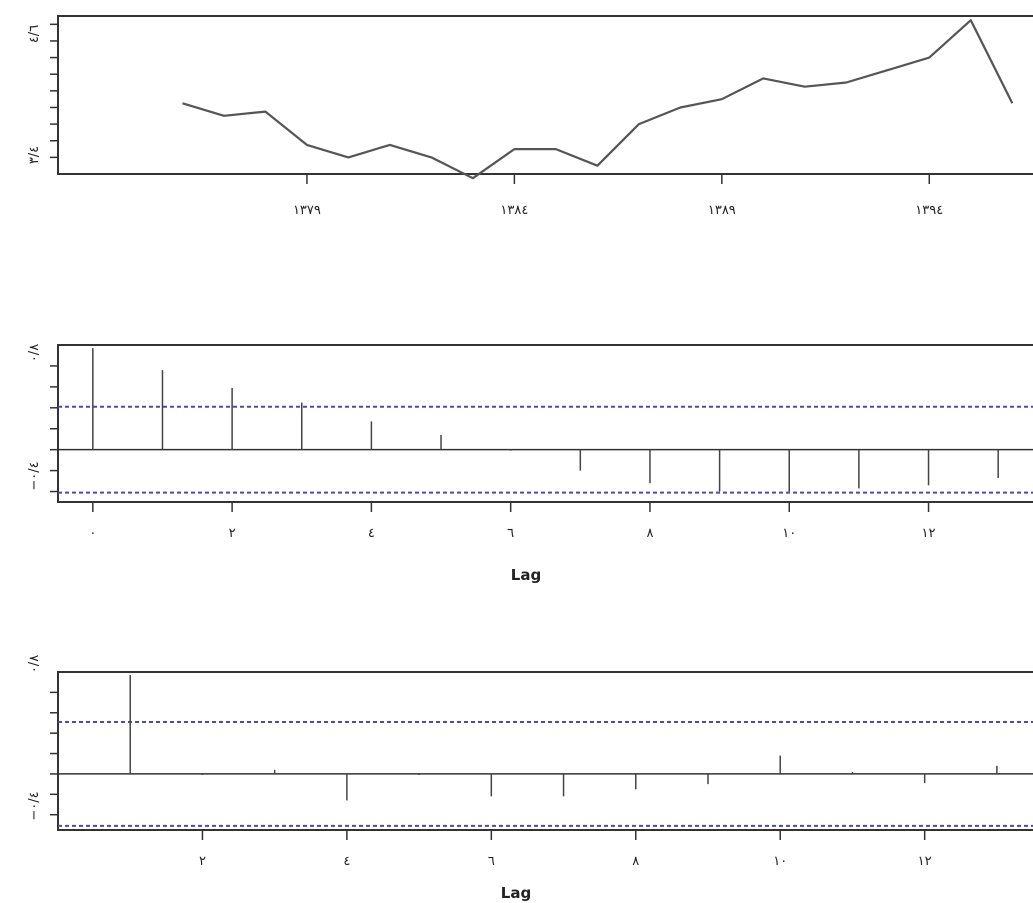  I want to click on x-tick-label: ۰, so click(92, 533).